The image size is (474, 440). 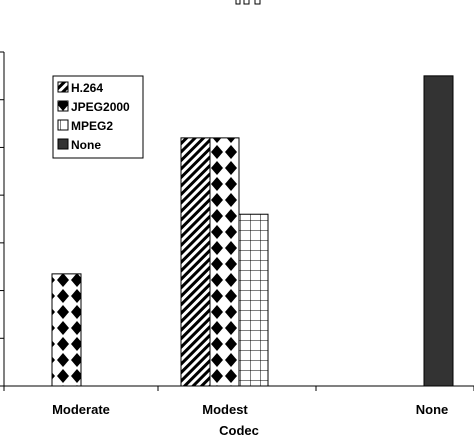 I want to click on legend-label: H.264, so click(x=87, y=88).